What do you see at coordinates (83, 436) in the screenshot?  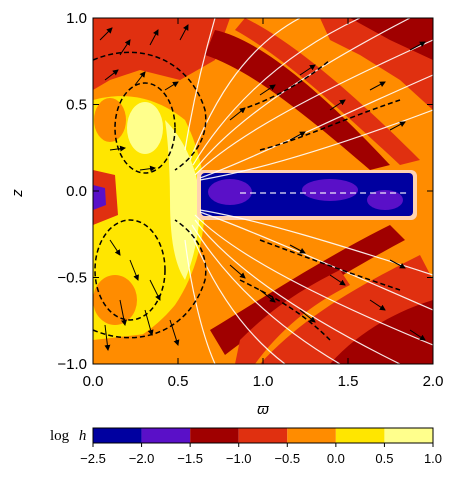 I see `colorbar-title-var: h` at bounding box center [83, 436].